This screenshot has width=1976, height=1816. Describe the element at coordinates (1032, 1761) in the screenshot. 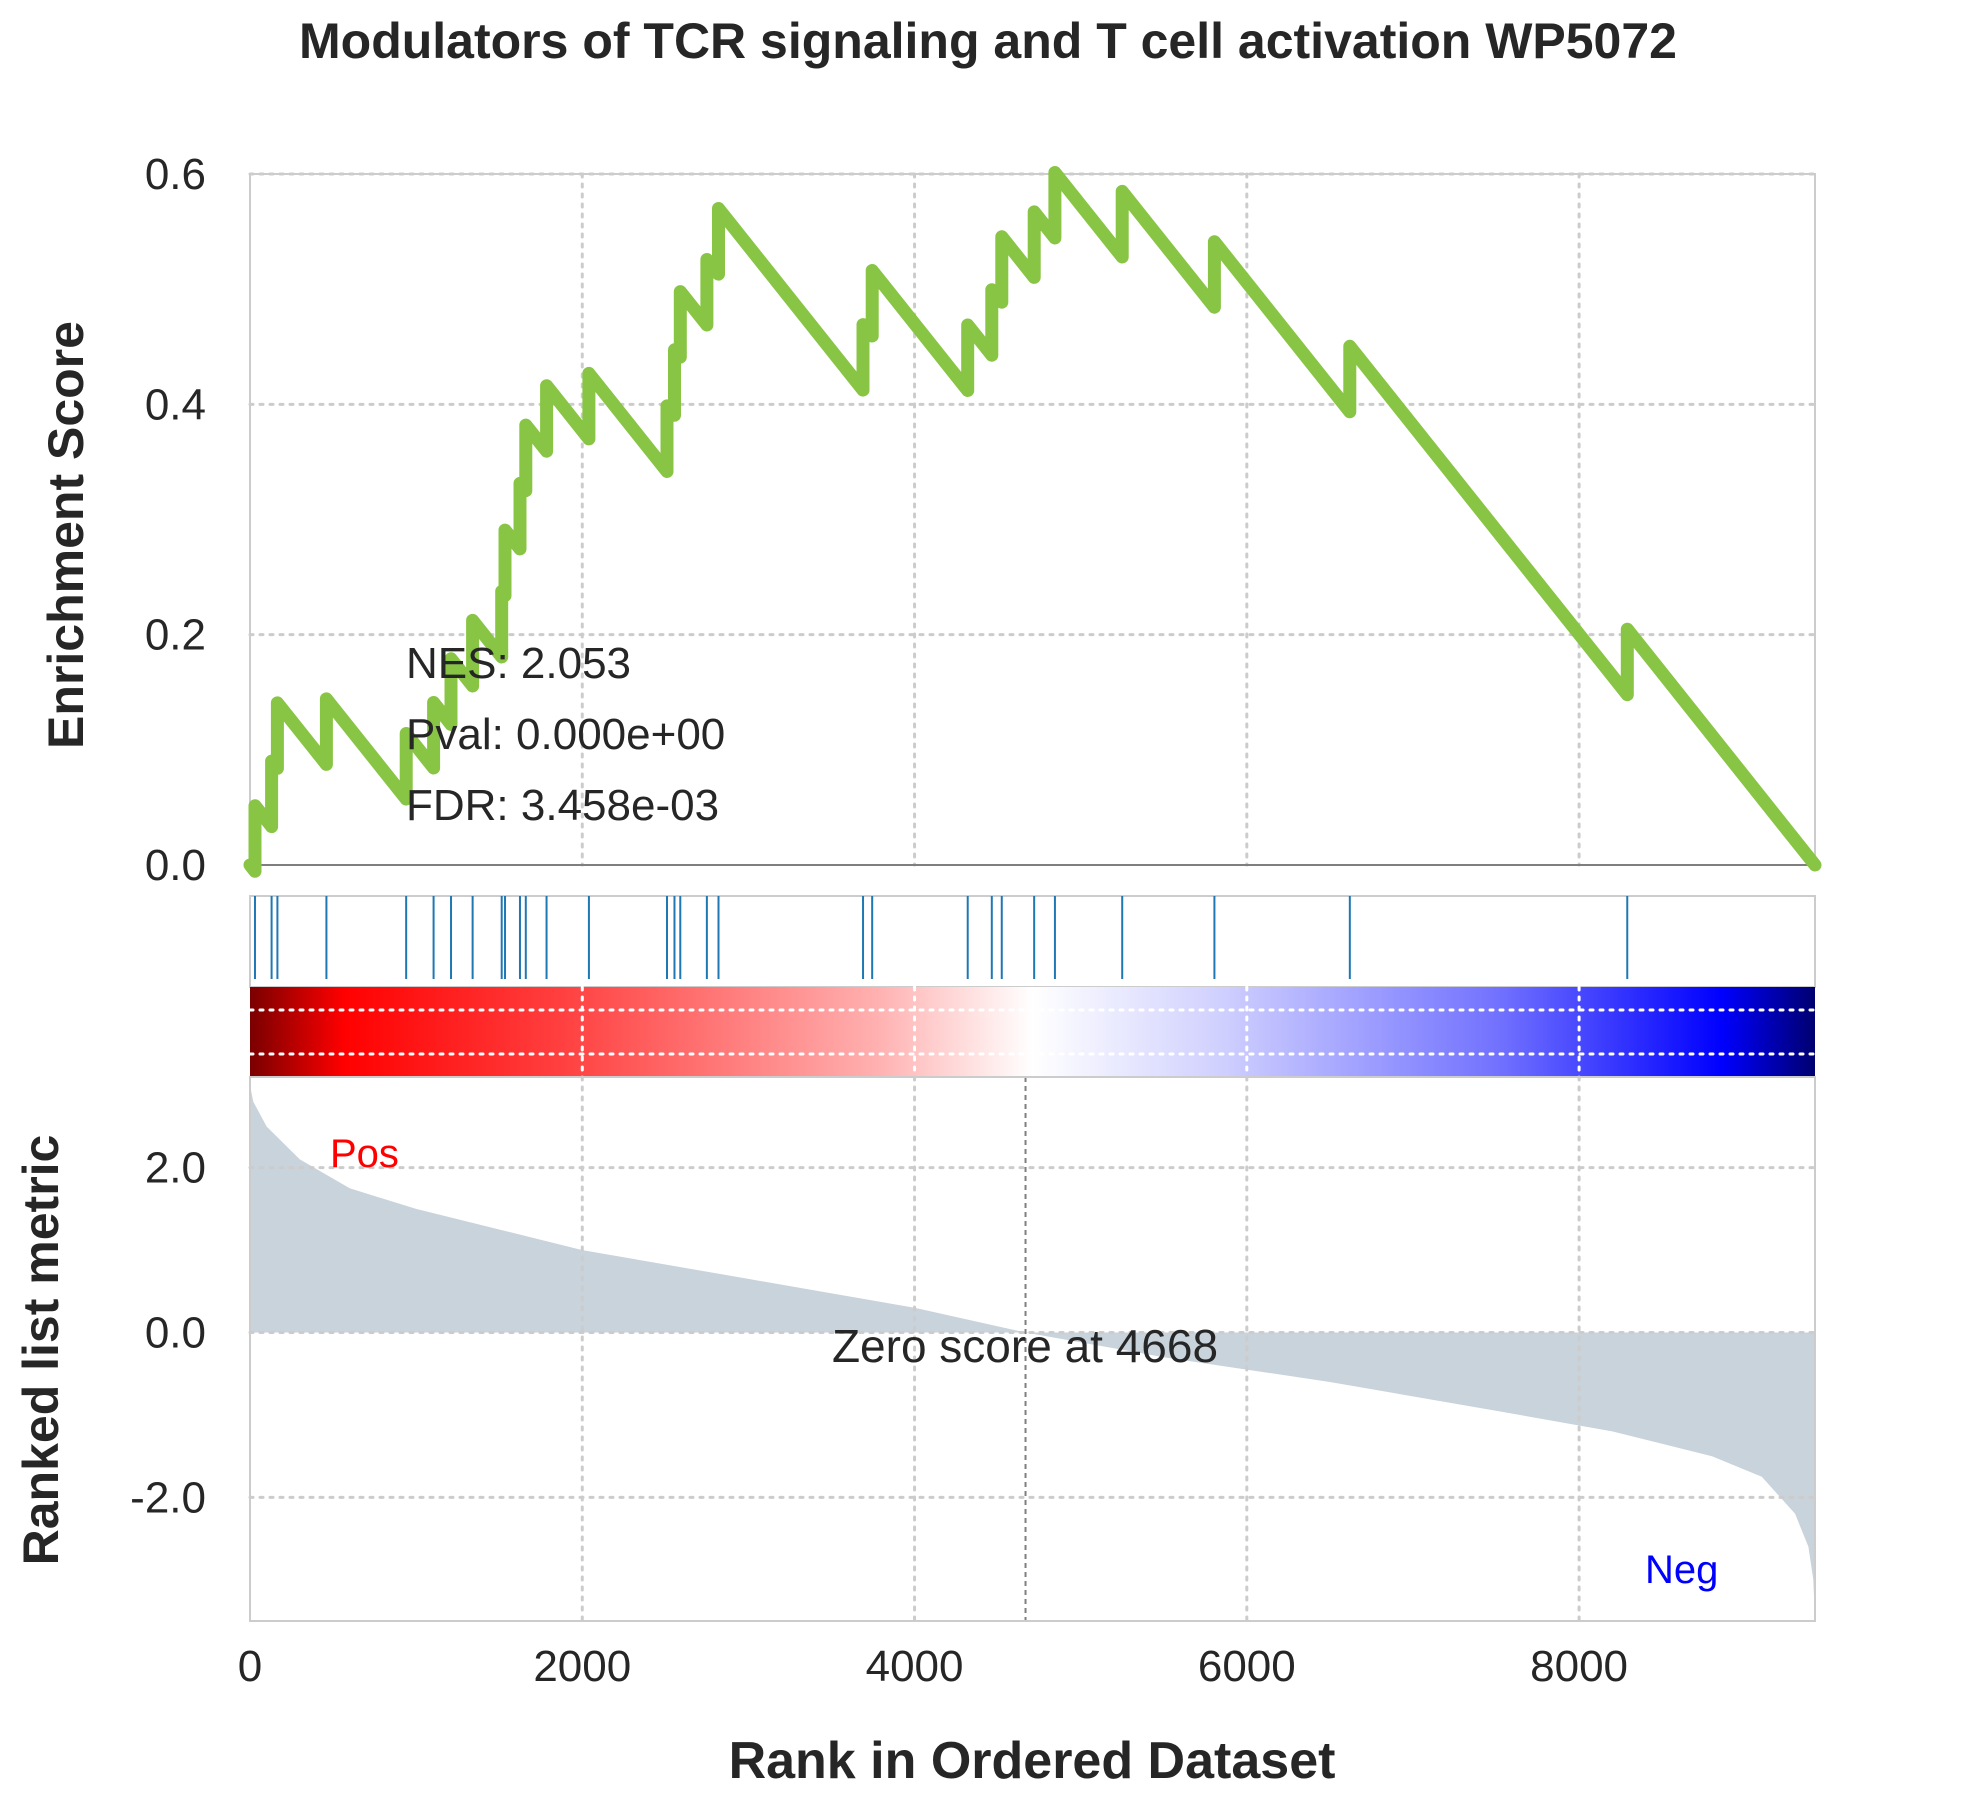

I see `x-axis-label: Rank in Ordered Dataset` at that location.